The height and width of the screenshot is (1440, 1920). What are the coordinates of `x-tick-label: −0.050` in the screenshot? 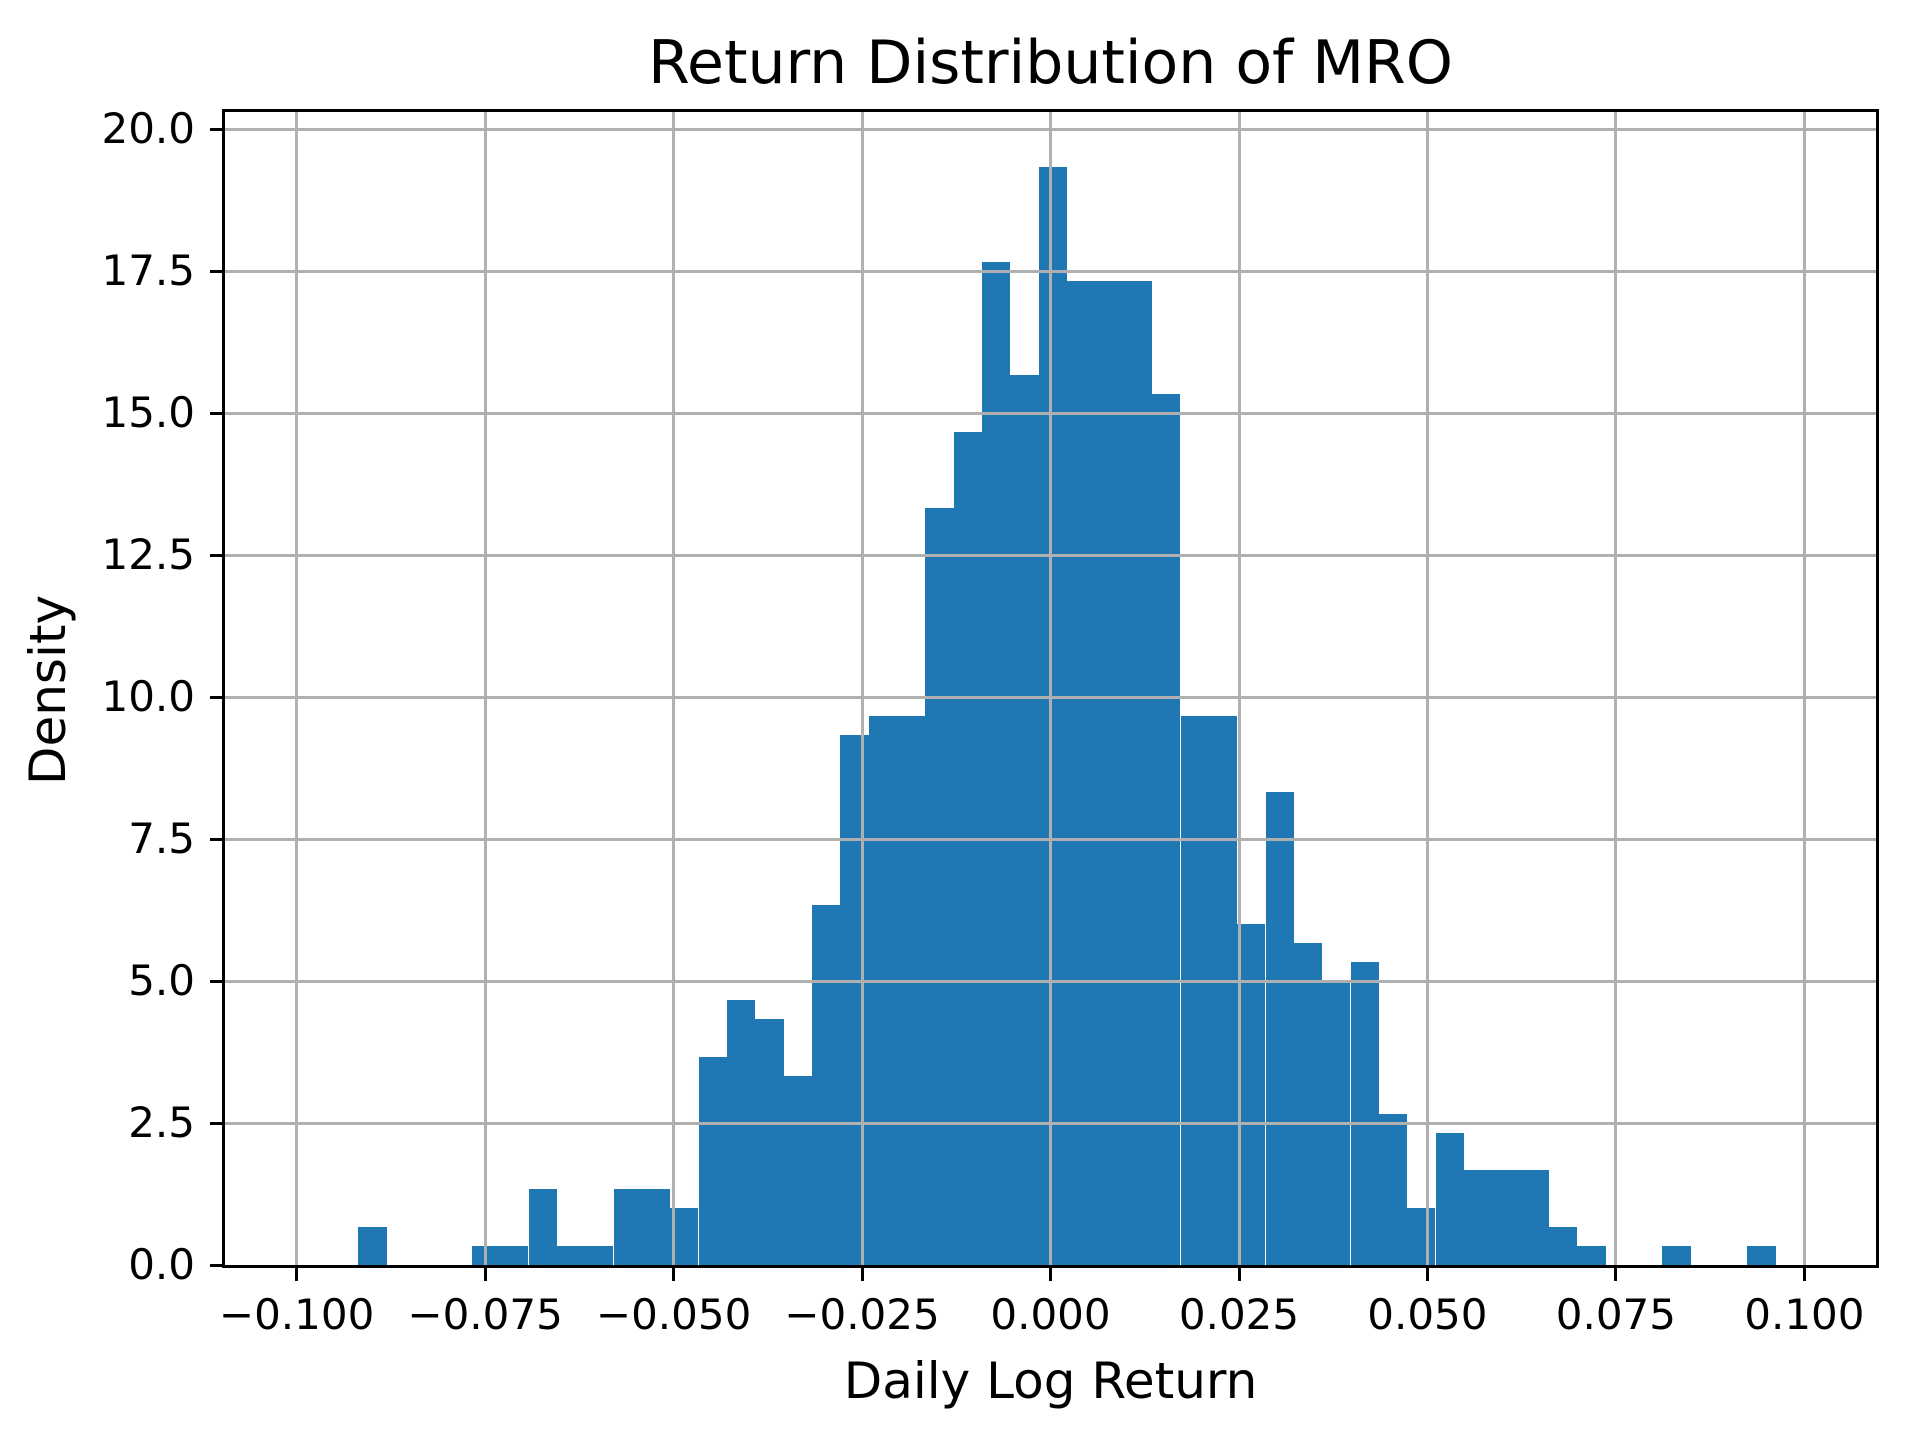 It's located at (673, 1314).